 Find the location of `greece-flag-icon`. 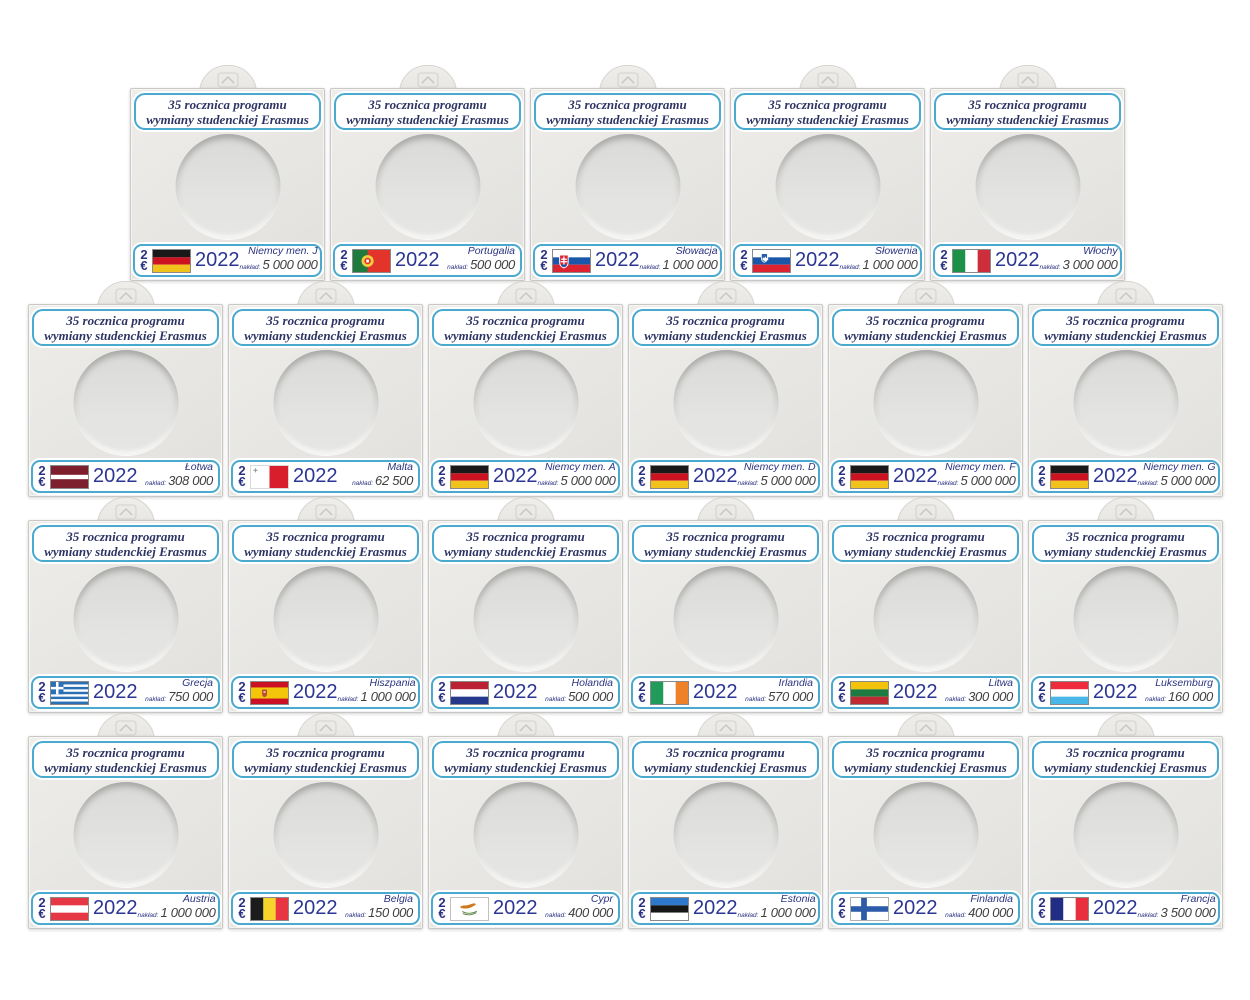

greece-flag-icon is located at coordinates (69, 692).